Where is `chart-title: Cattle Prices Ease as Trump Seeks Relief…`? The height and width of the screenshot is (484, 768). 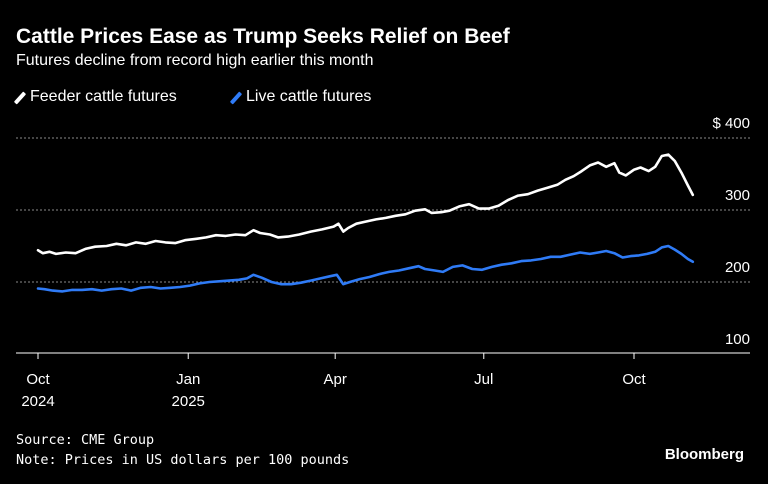
chart-title: Cattle Prices Ease as Trump Seeks Relief… is located at coordinates (263, 36).